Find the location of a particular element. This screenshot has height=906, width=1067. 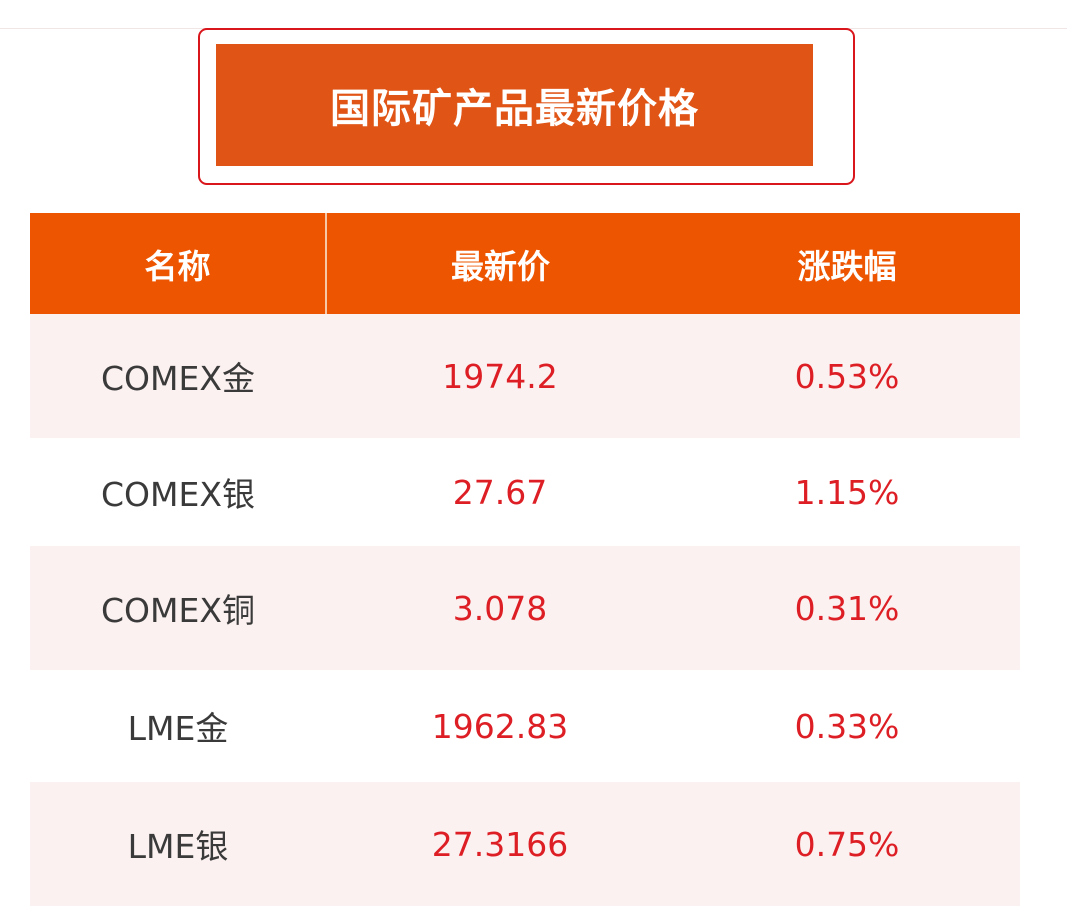

table-row: LME金 1962.83 0.33% is located at coordinates (525, 726).